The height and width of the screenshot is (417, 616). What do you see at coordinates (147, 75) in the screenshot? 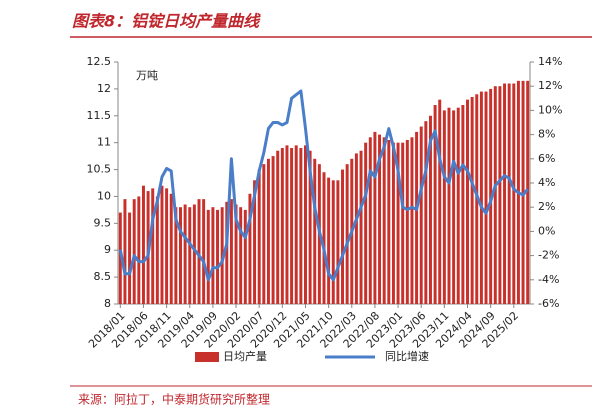
I see `y-unit-label: 万吨` at bounding box center [147, 75].